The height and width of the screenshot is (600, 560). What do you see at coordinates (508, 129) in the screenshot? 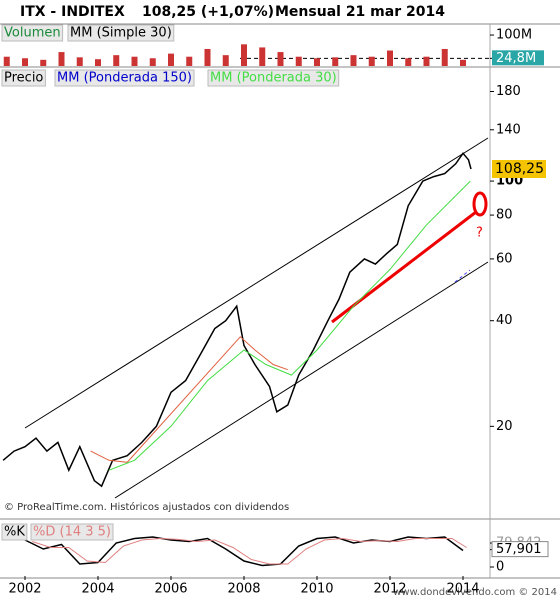
I see `y-tick-label: 140` at bounding box center [508, 129].